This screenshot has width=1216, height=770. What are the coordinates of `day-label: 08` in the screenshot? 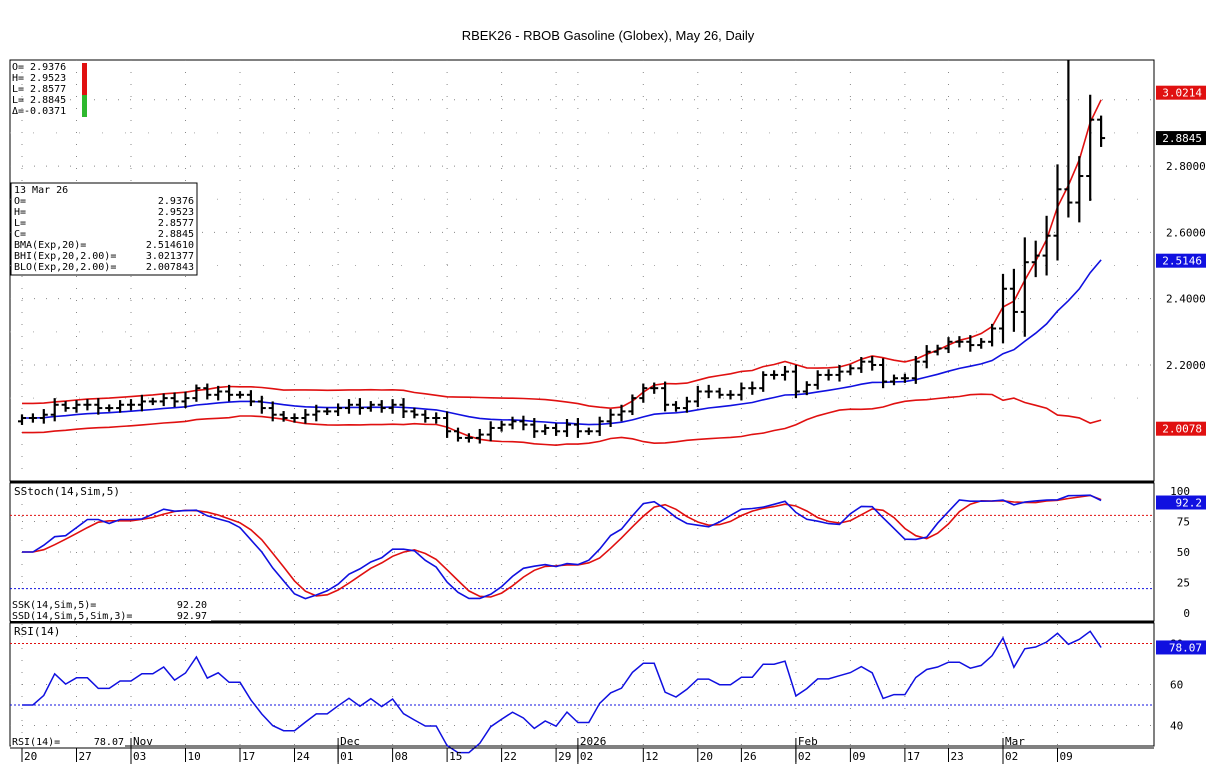 It's located at (401, 756).